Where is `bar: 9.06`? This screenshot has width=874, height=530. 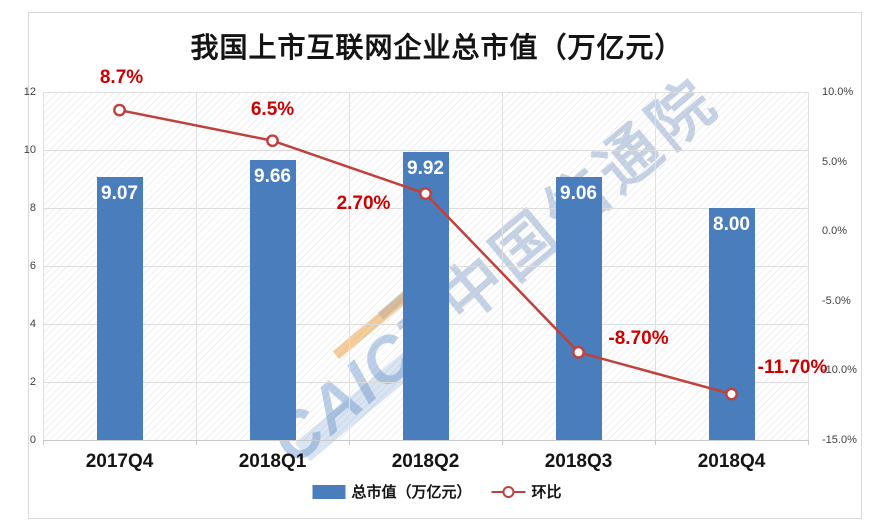 bar: 9.06 is located at coordinates (578, 308).